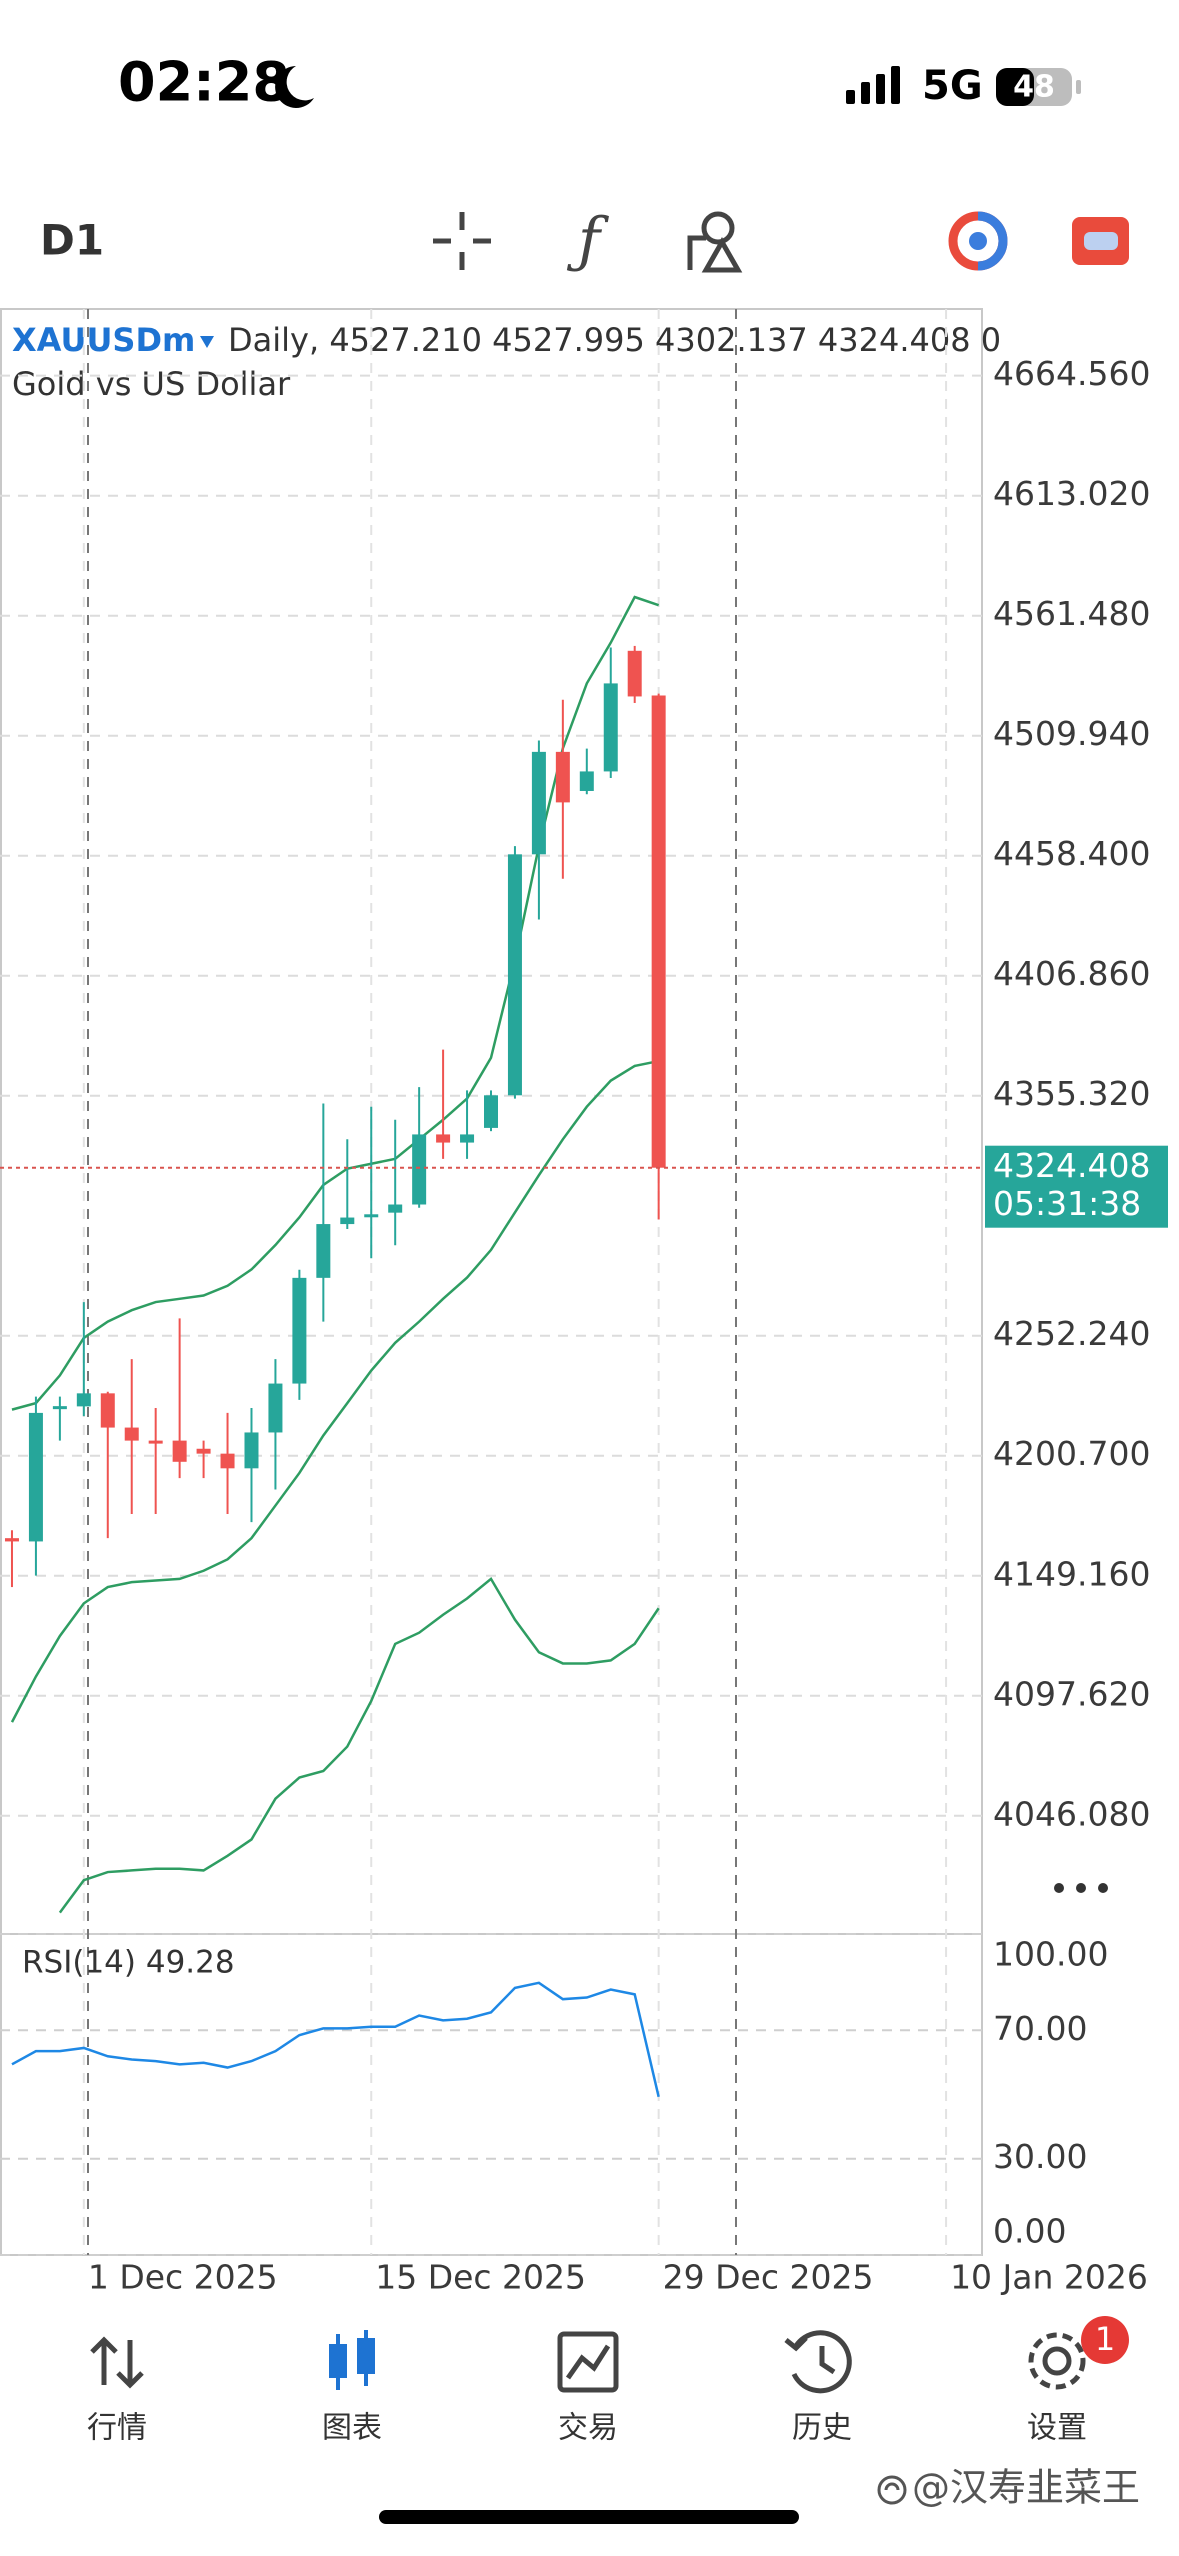 Image resolution: width=1179 pixels, height=2556 pixels. What do you see at coordinates (588, 241) in the screenshot?
I see `indicator-tool: ƒ` at bounding box center [588, 241].